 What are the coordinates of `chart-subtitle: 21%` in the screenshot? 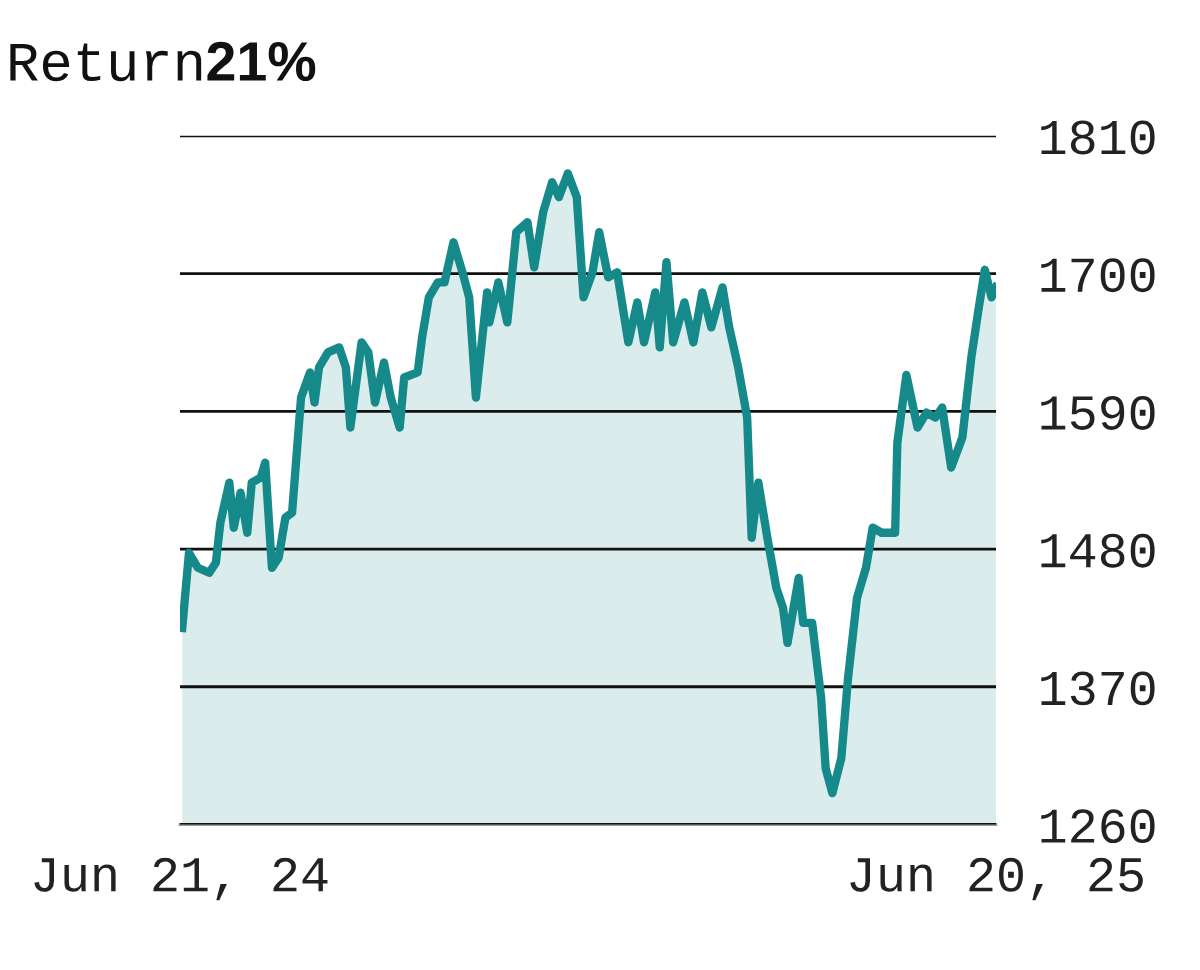 It's located at (261, 61).